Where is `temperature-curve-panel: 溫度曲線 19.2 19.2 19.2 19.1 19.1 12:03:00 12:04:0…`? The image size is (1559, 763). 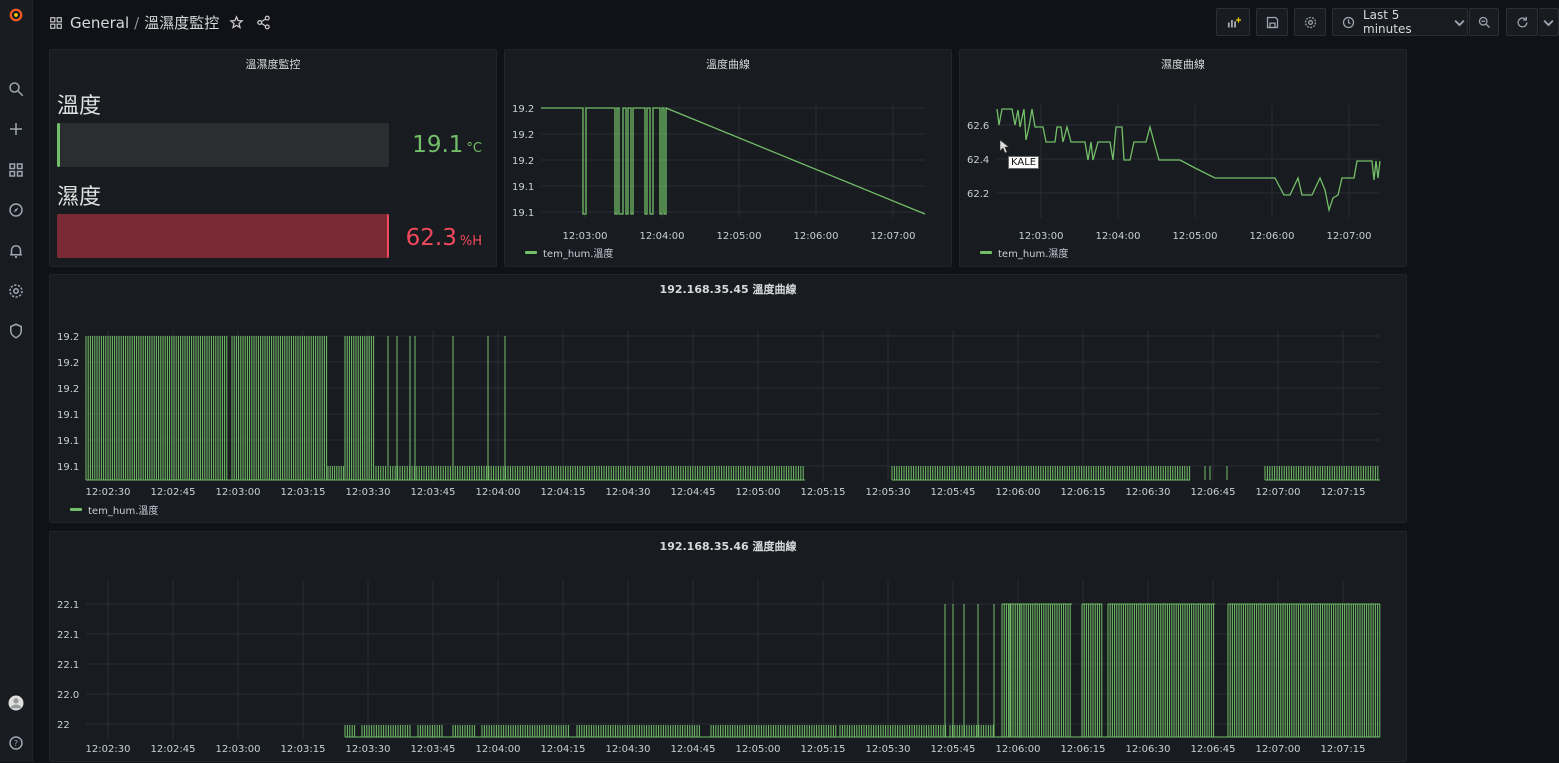 temperature-curve-panel: 溫度曲線 19.2 19.2 19.2 19.1 19.1 12:03:00 12:04:0… is located at coordinates (728, 158).